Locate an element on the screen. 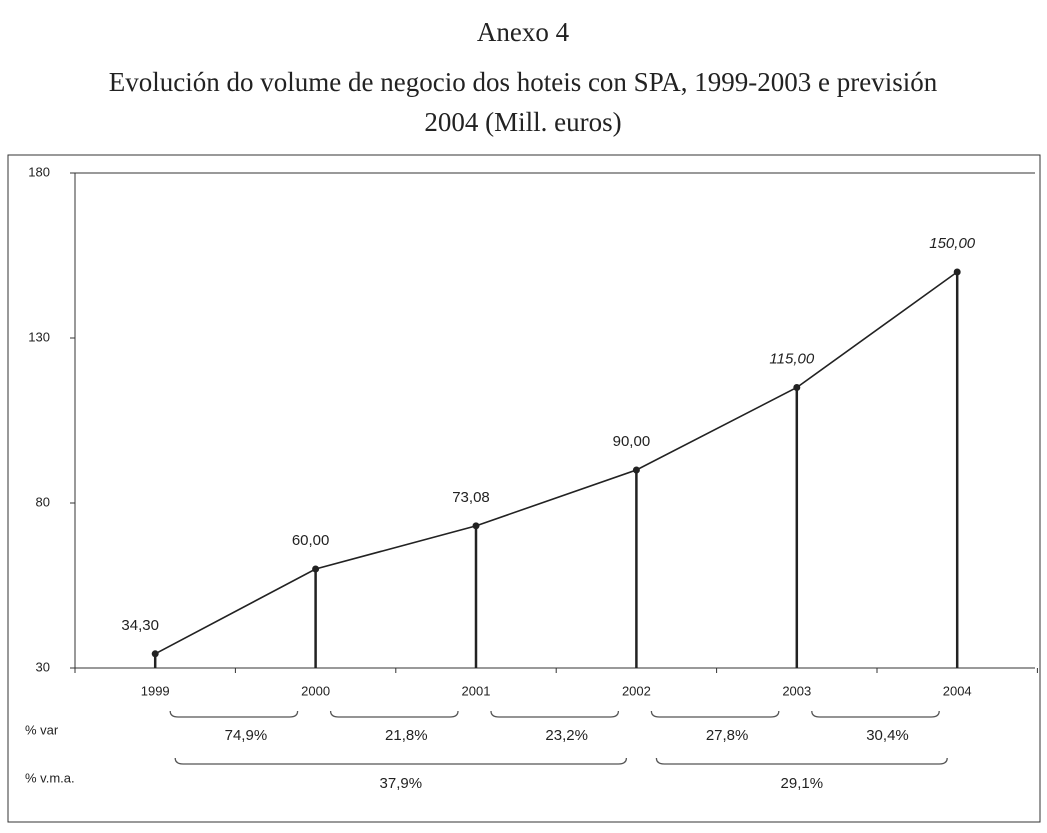 The image size is (1047, 833). var-label: 27,8% is located at coordinates (727, 735).